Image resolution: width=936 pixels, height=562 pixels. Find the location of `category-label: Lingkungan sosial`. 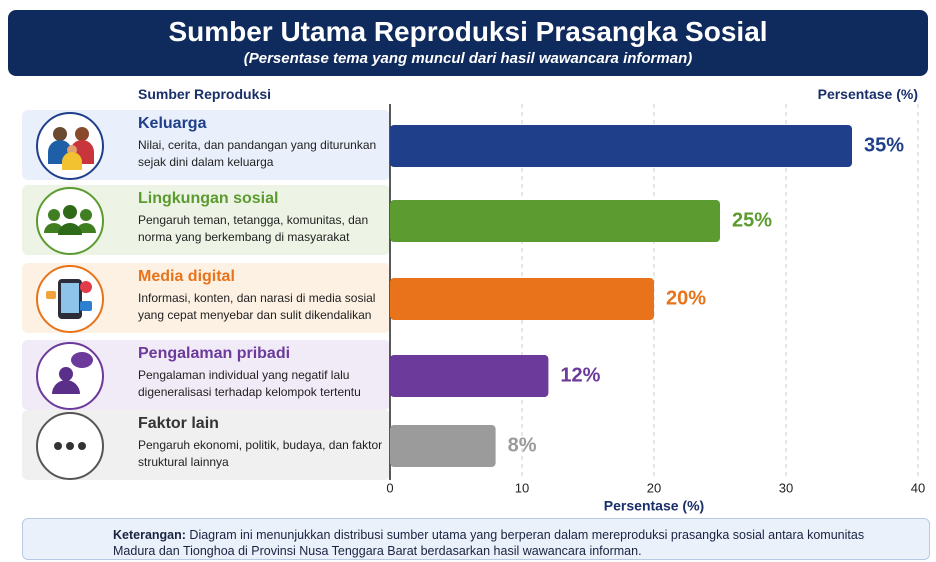

category-label: Lingkungan sosial is located at coordinates (208, 198).